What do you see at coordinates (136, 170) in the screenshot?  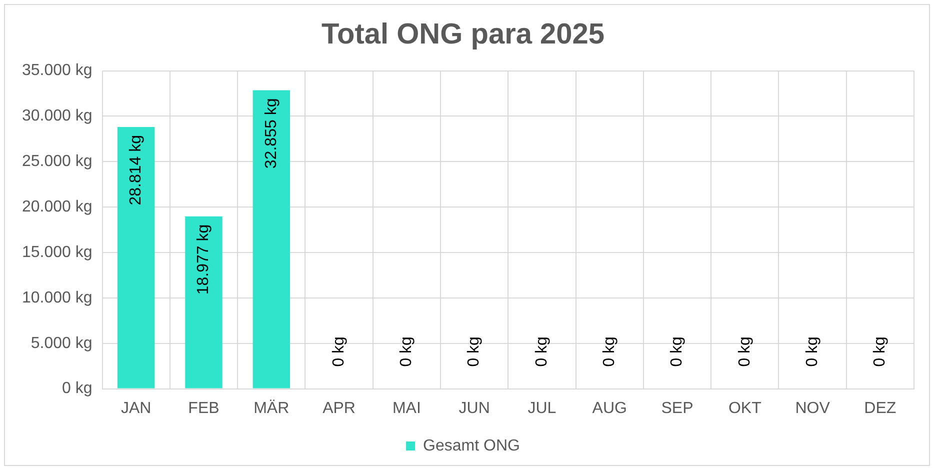 I see `data-label: 28.814 kg` at bounding box center [136, 170].